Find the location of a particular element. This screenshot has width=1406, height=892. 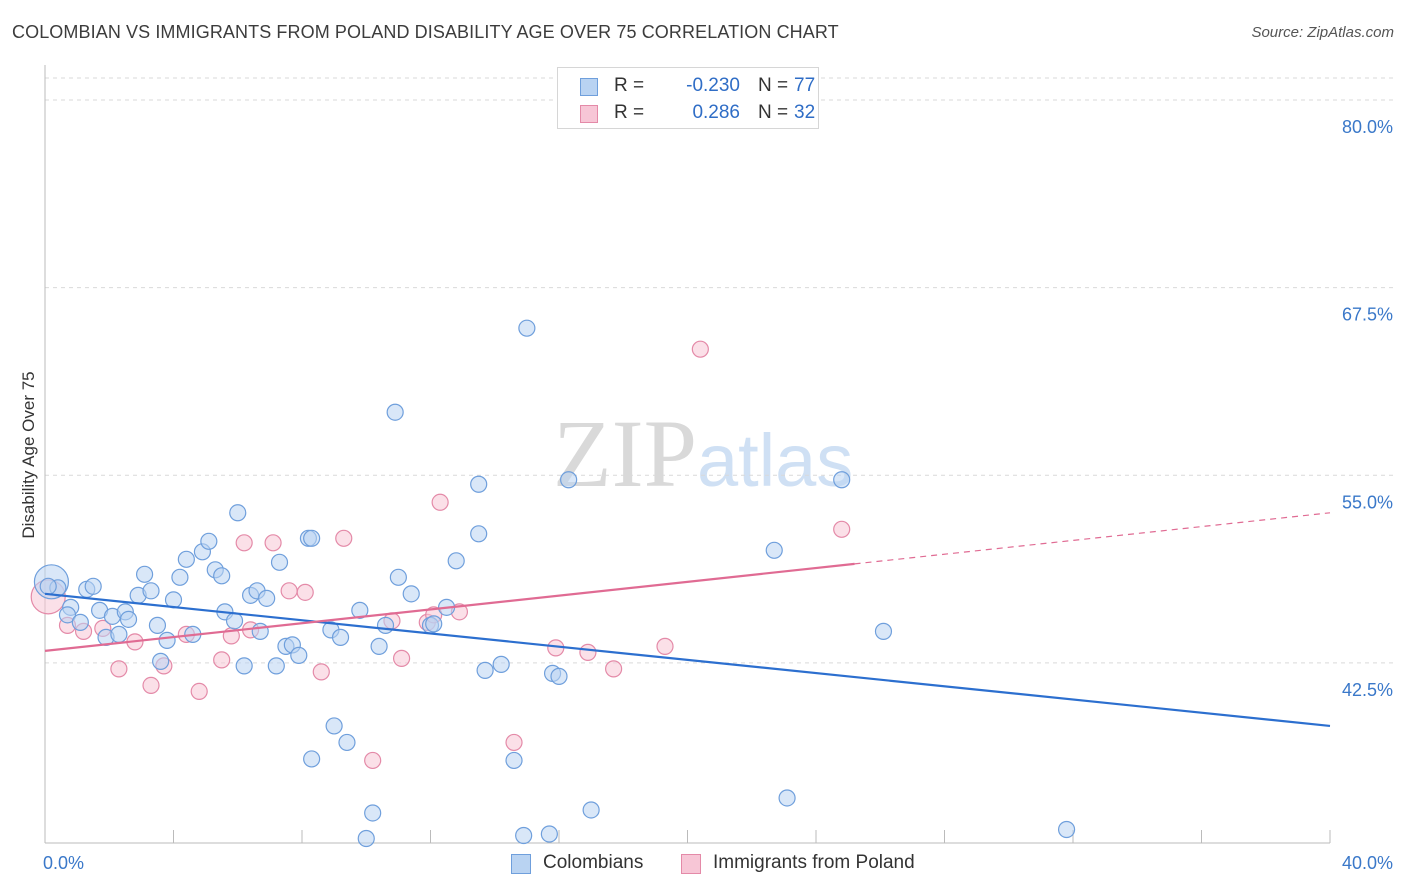

y-axis-title: Disability Age Over 75 is located at coordinates (28, 454).